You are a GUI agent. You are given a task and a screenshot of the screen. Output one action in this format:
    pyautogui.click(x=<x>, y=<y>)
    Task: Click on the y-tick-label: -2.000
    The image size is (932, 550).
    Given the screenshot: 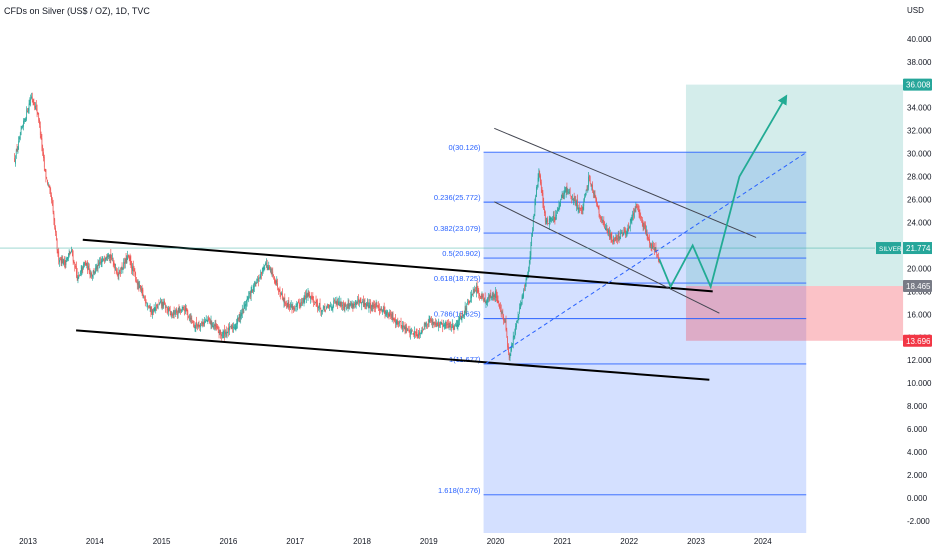 What is the action you would take?
    pyautogui.click(x=918, y=521)
    